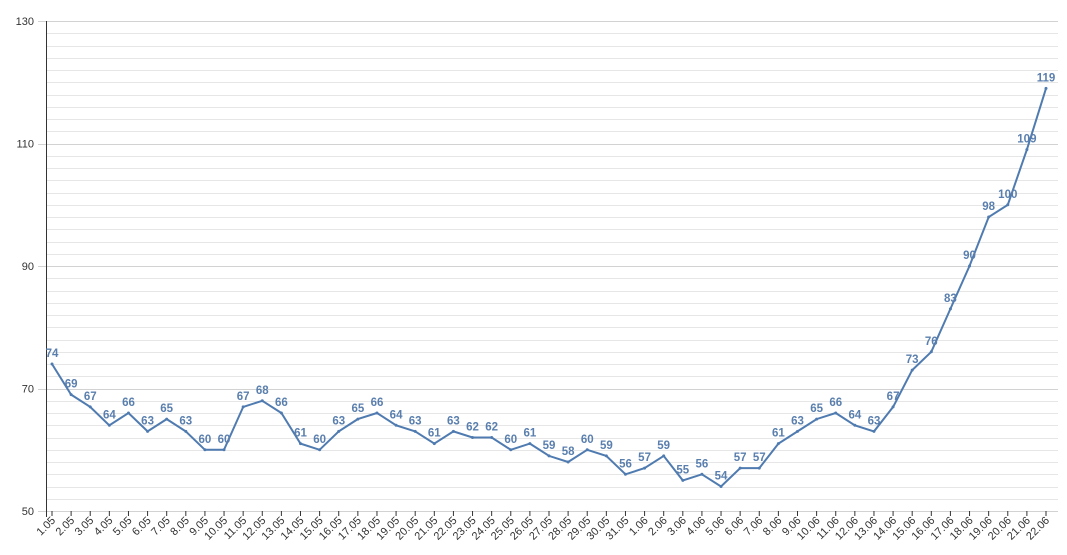  What do you see at coordinates (142, 527) in the screenshot?
I see `x-tick-label: 6.05` at bounding box center [142, 527].